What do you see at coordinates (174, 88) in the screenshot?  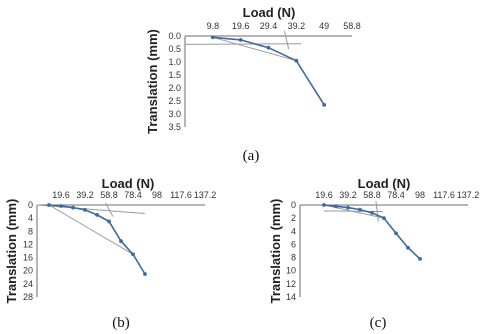 I see `y-tick-label: 2.0` at bounding box center [174, 88].